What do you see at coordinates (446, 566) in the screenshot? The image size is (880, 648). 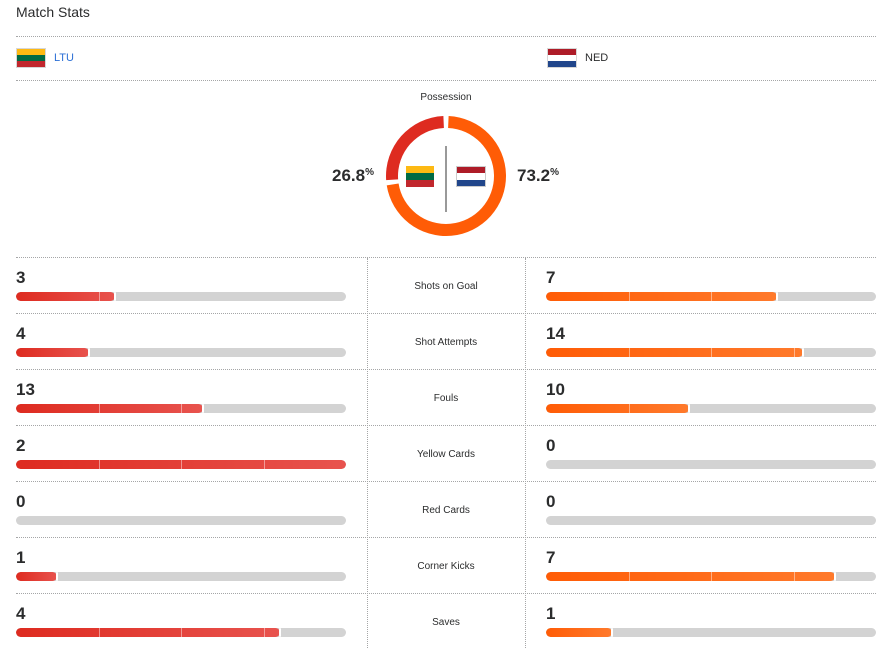 I see `stat-label: Corner Kicks` at bounding box center [446, 566].